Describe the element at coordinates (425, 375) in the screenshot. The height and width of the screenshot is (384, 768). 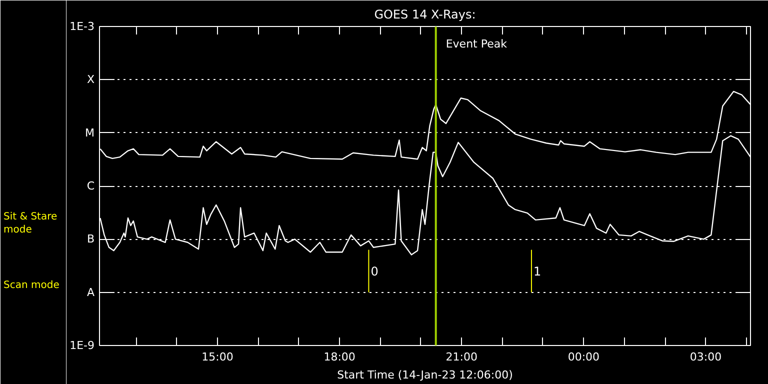
I see `x-axis-title: Start Time (14-Jan-23 12:06:00)` at that location.